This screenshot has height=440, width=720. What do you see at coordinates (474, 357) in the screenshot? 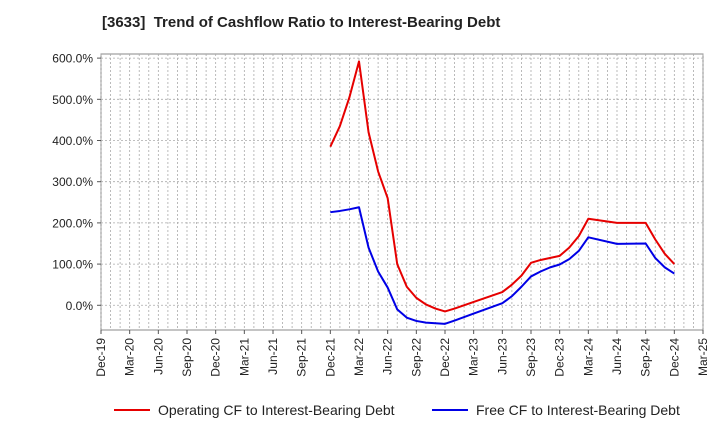
I see `x-tick-label: Mar-23` at bounding box center [474, 357].